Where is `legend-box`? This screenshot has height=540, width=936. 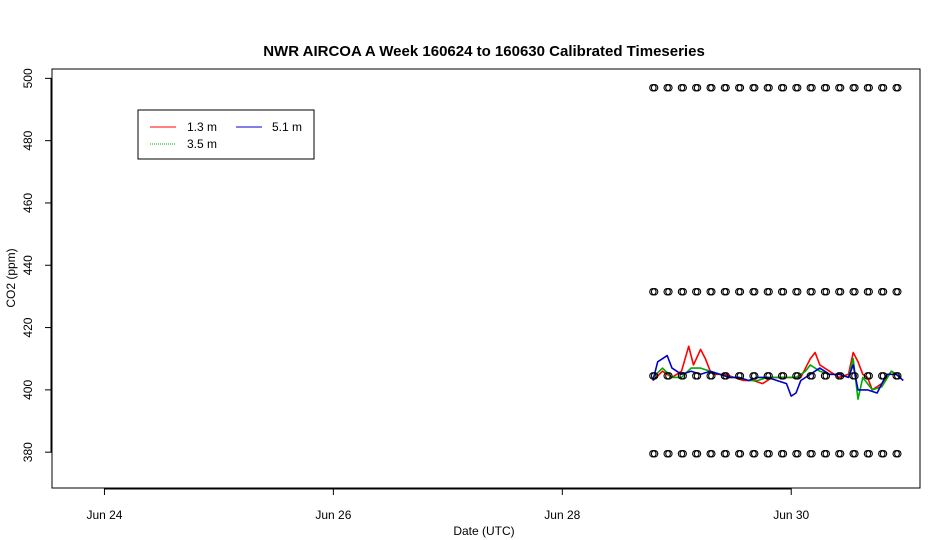 legend-box is located at coordinates (226, 134).